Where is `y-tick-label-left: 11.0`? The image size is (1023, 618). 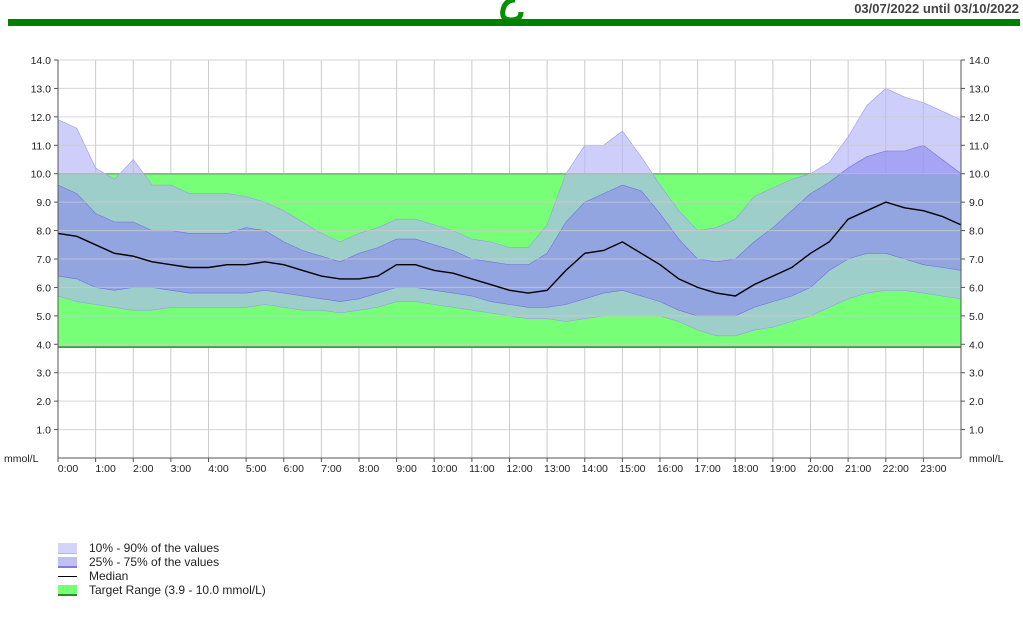
y-tick-label-left: 11.0 is located at coordinates (41, 146).